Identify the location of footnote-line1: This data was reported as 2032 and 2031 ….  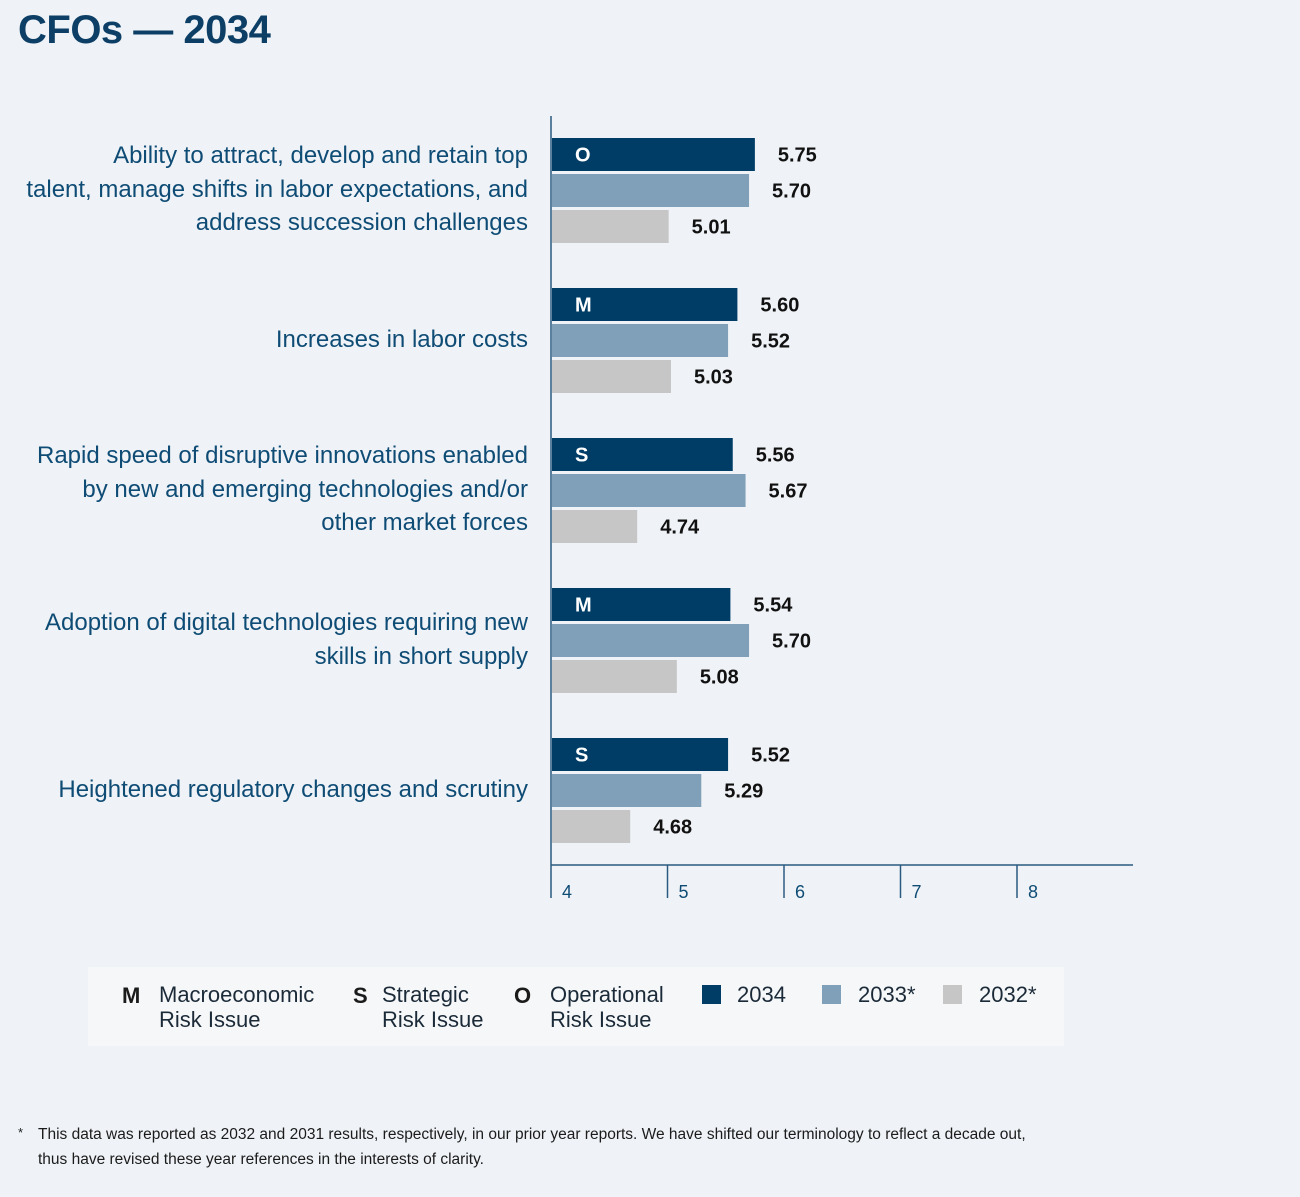
(532, 1134).